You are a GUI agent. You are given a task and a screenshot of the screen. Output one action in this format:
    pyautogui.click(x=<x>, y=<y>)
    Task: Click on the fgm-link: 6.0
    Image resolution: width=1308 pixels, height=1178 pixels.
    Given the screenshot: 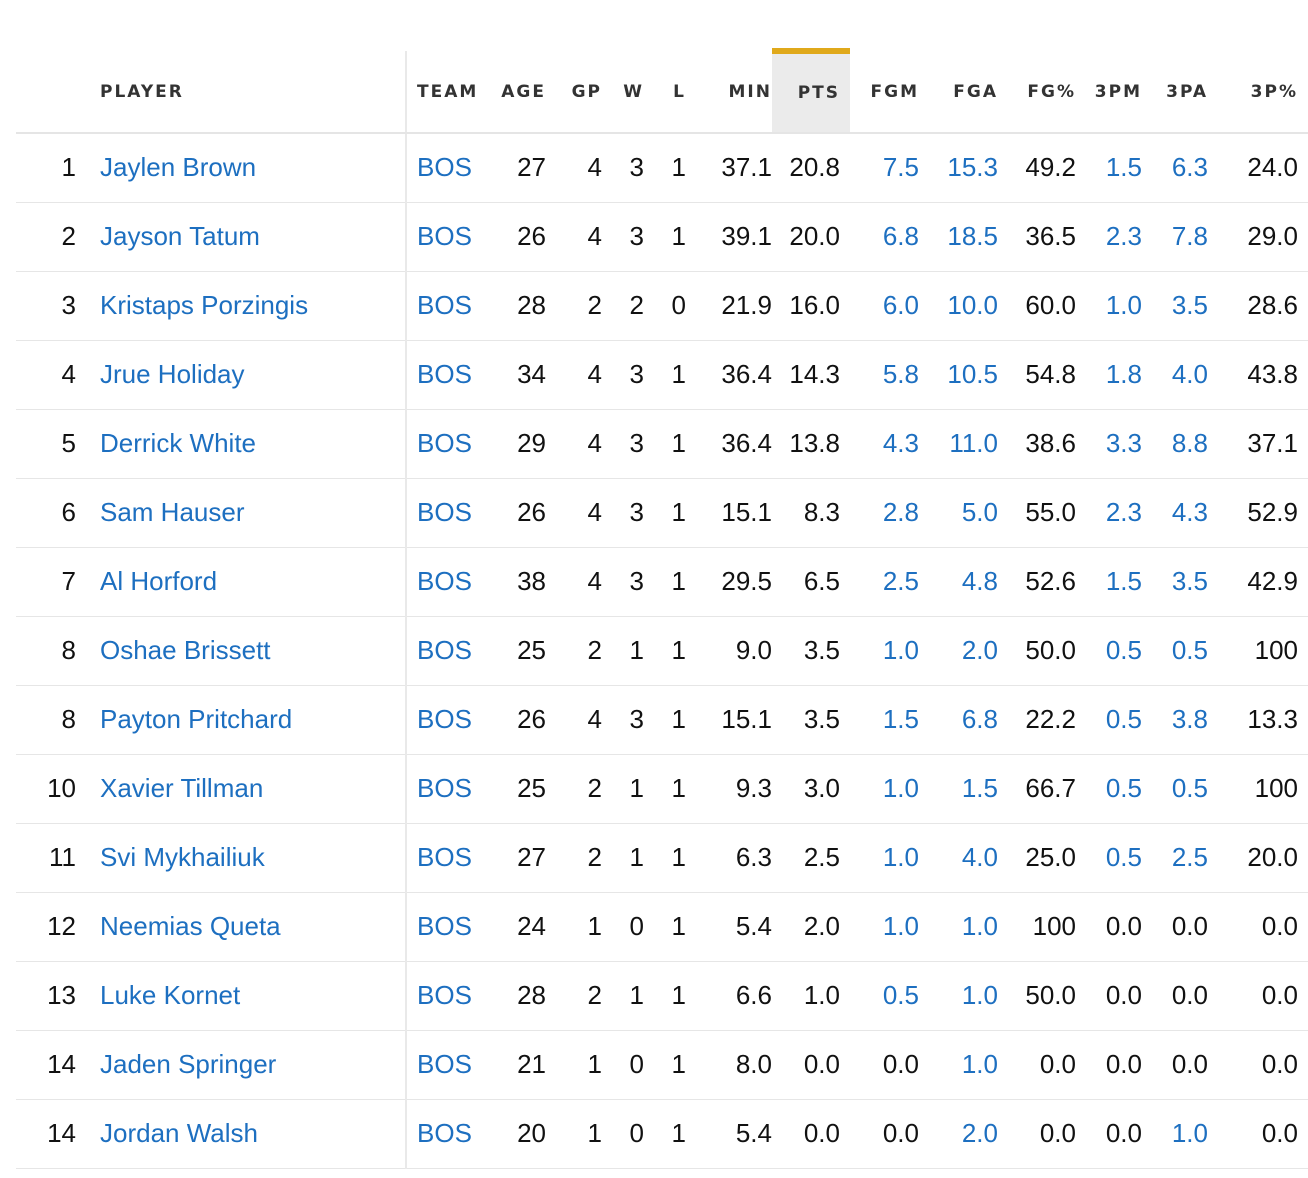 What is the action you would take?
    pyautogui.click(x=900, y=305)
    